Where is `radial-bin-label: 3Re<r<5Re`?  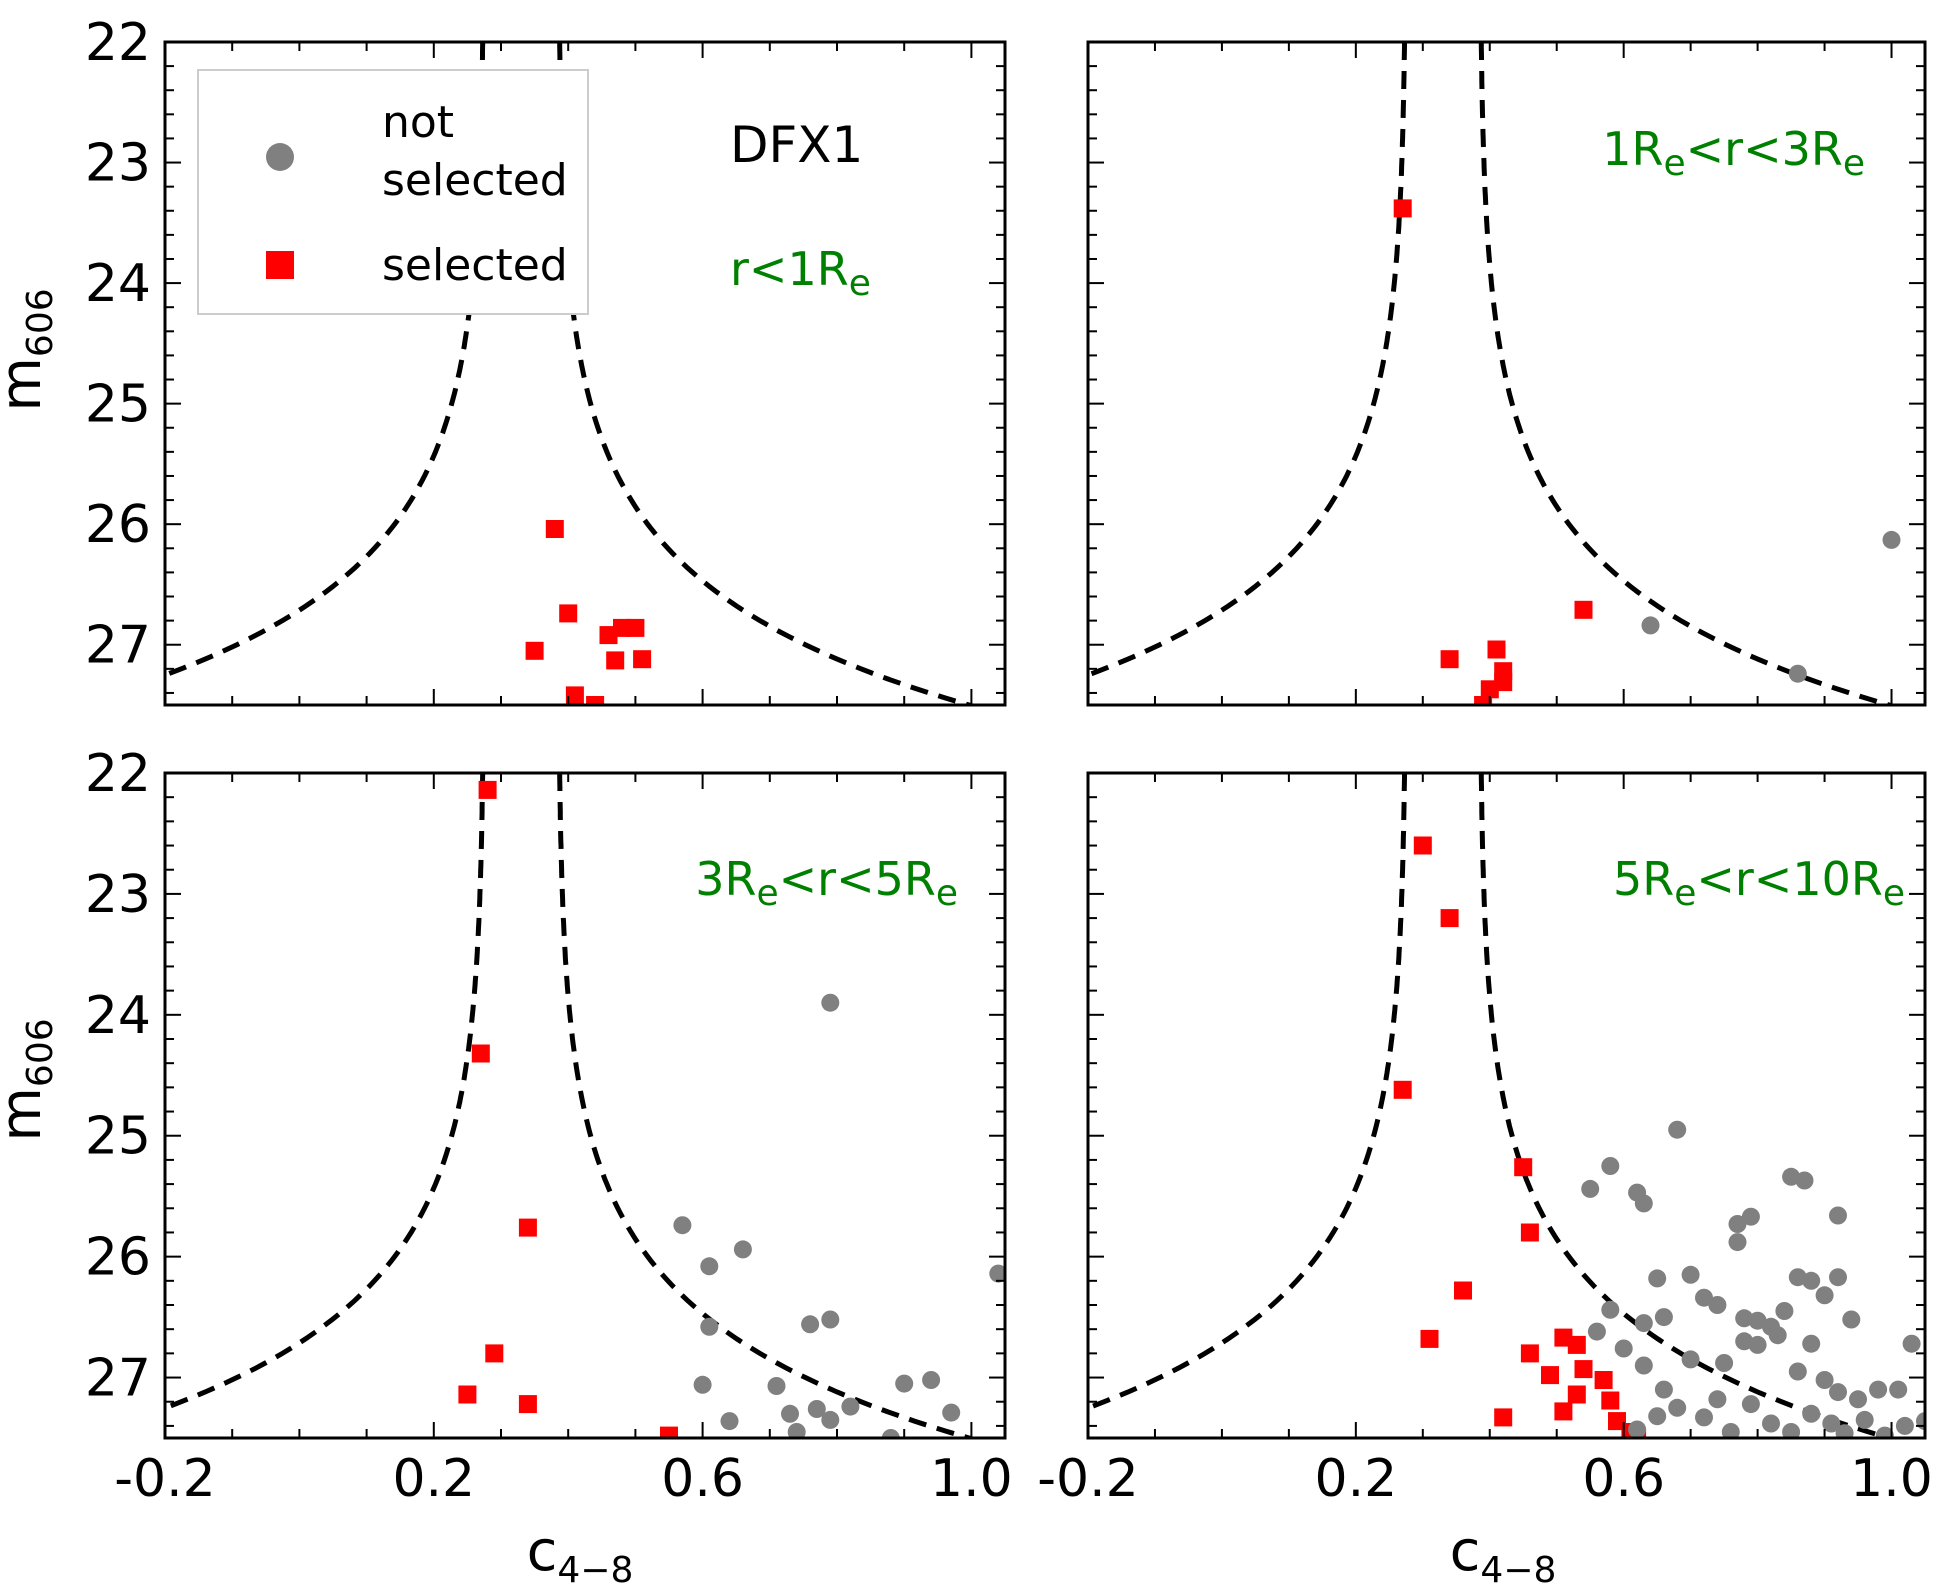
radial-bin-label: 3Re<r<5Re is located at coordinates (826, 883).